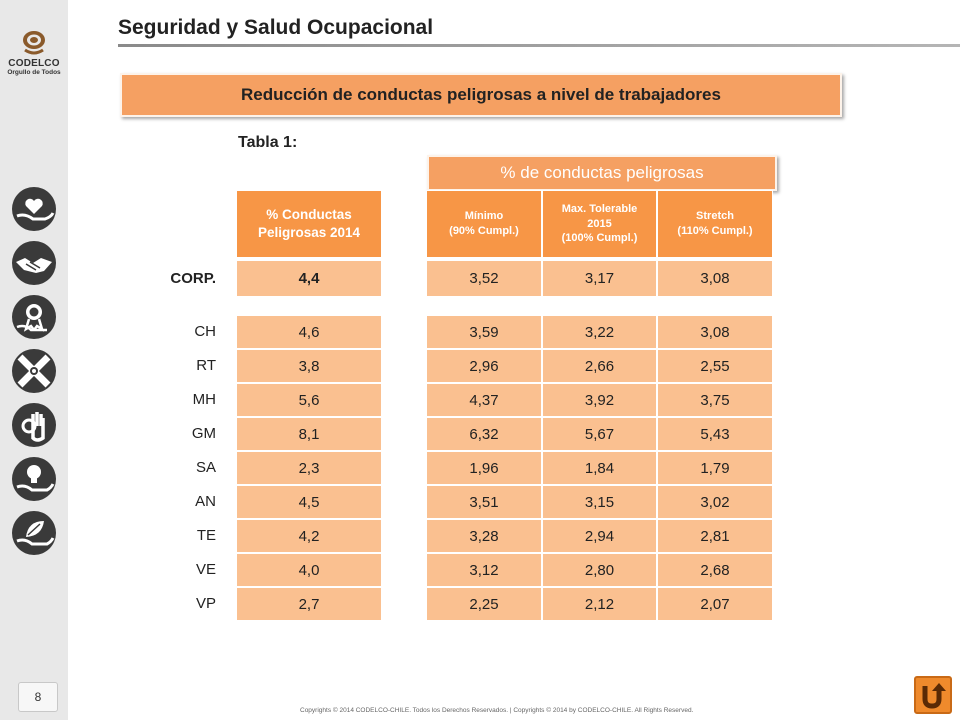  What do you see at coordinates (484, 434) in the screenshot?
I see `gm-minimo-cell: 6,32` at bounding box center [484, 434].